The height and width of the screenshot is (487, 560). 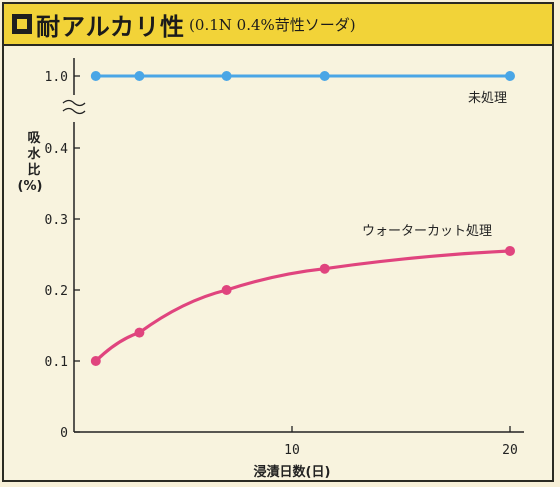 I want to click on y-tick-label: 0, so click(x=64, y=433).